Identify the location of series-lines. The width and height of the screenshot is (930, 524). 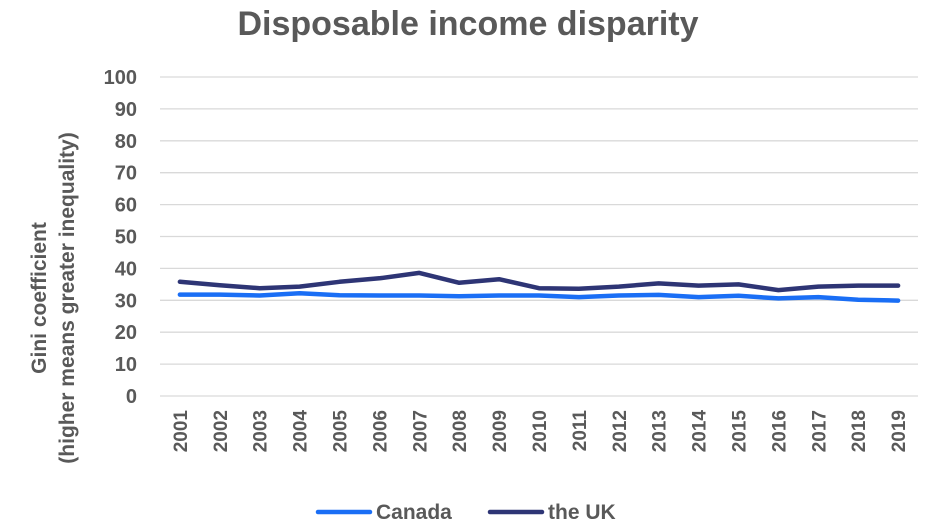
(539, 286).